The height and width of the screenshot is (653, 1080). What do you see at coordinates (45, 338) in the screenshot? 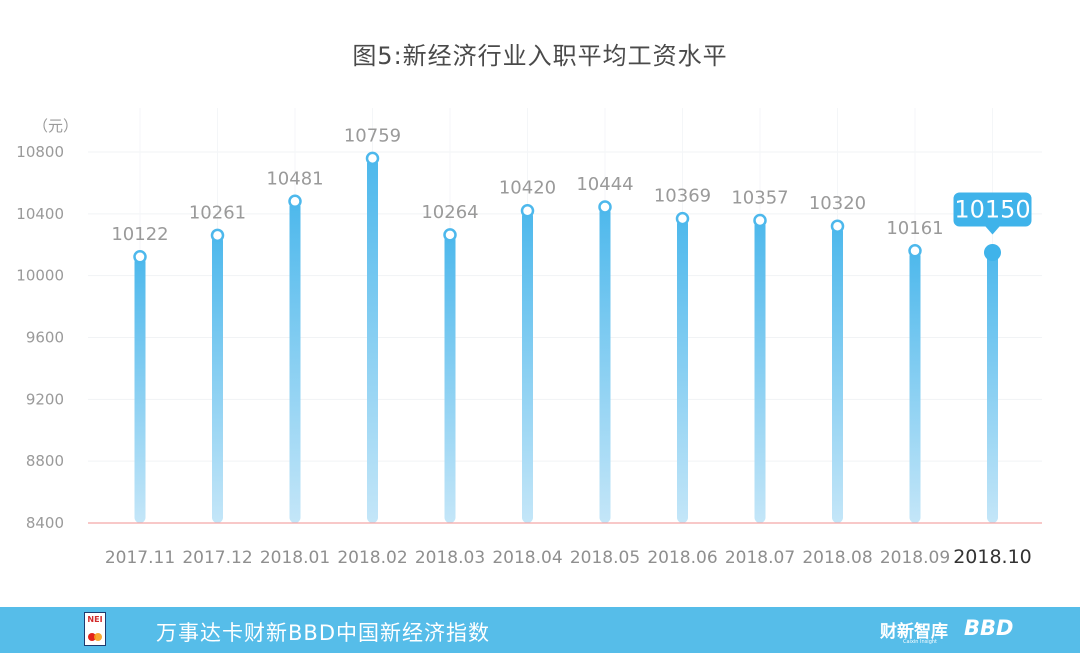
I see `y-tick-label: 9600` at bounding box center [45, 338].